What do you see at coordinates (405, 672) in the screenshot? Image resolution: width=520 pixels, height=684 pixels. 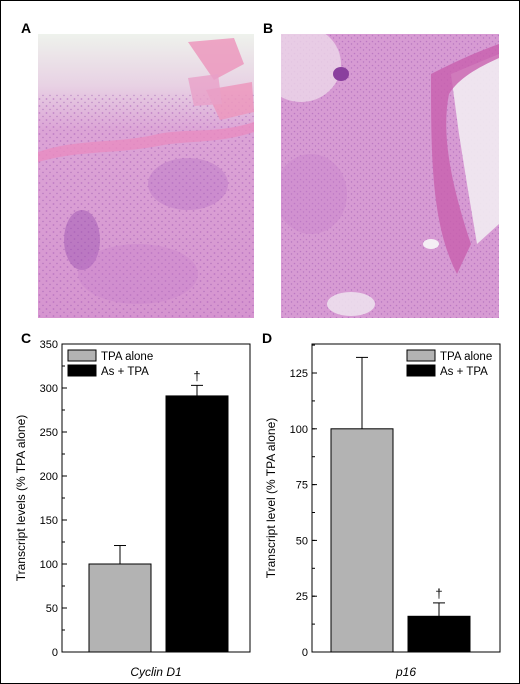 I see `x-axis-label: p16` at bounding box center [405, 672].